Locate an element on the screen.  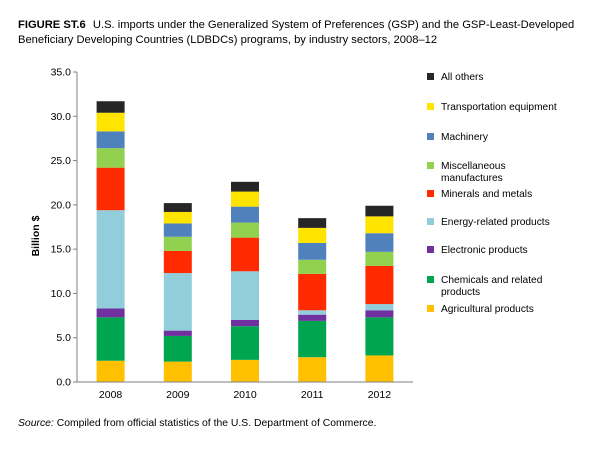
legend-item-chemicals-and-related-products: Chemicals and related products is located at coordinates (485, 286).